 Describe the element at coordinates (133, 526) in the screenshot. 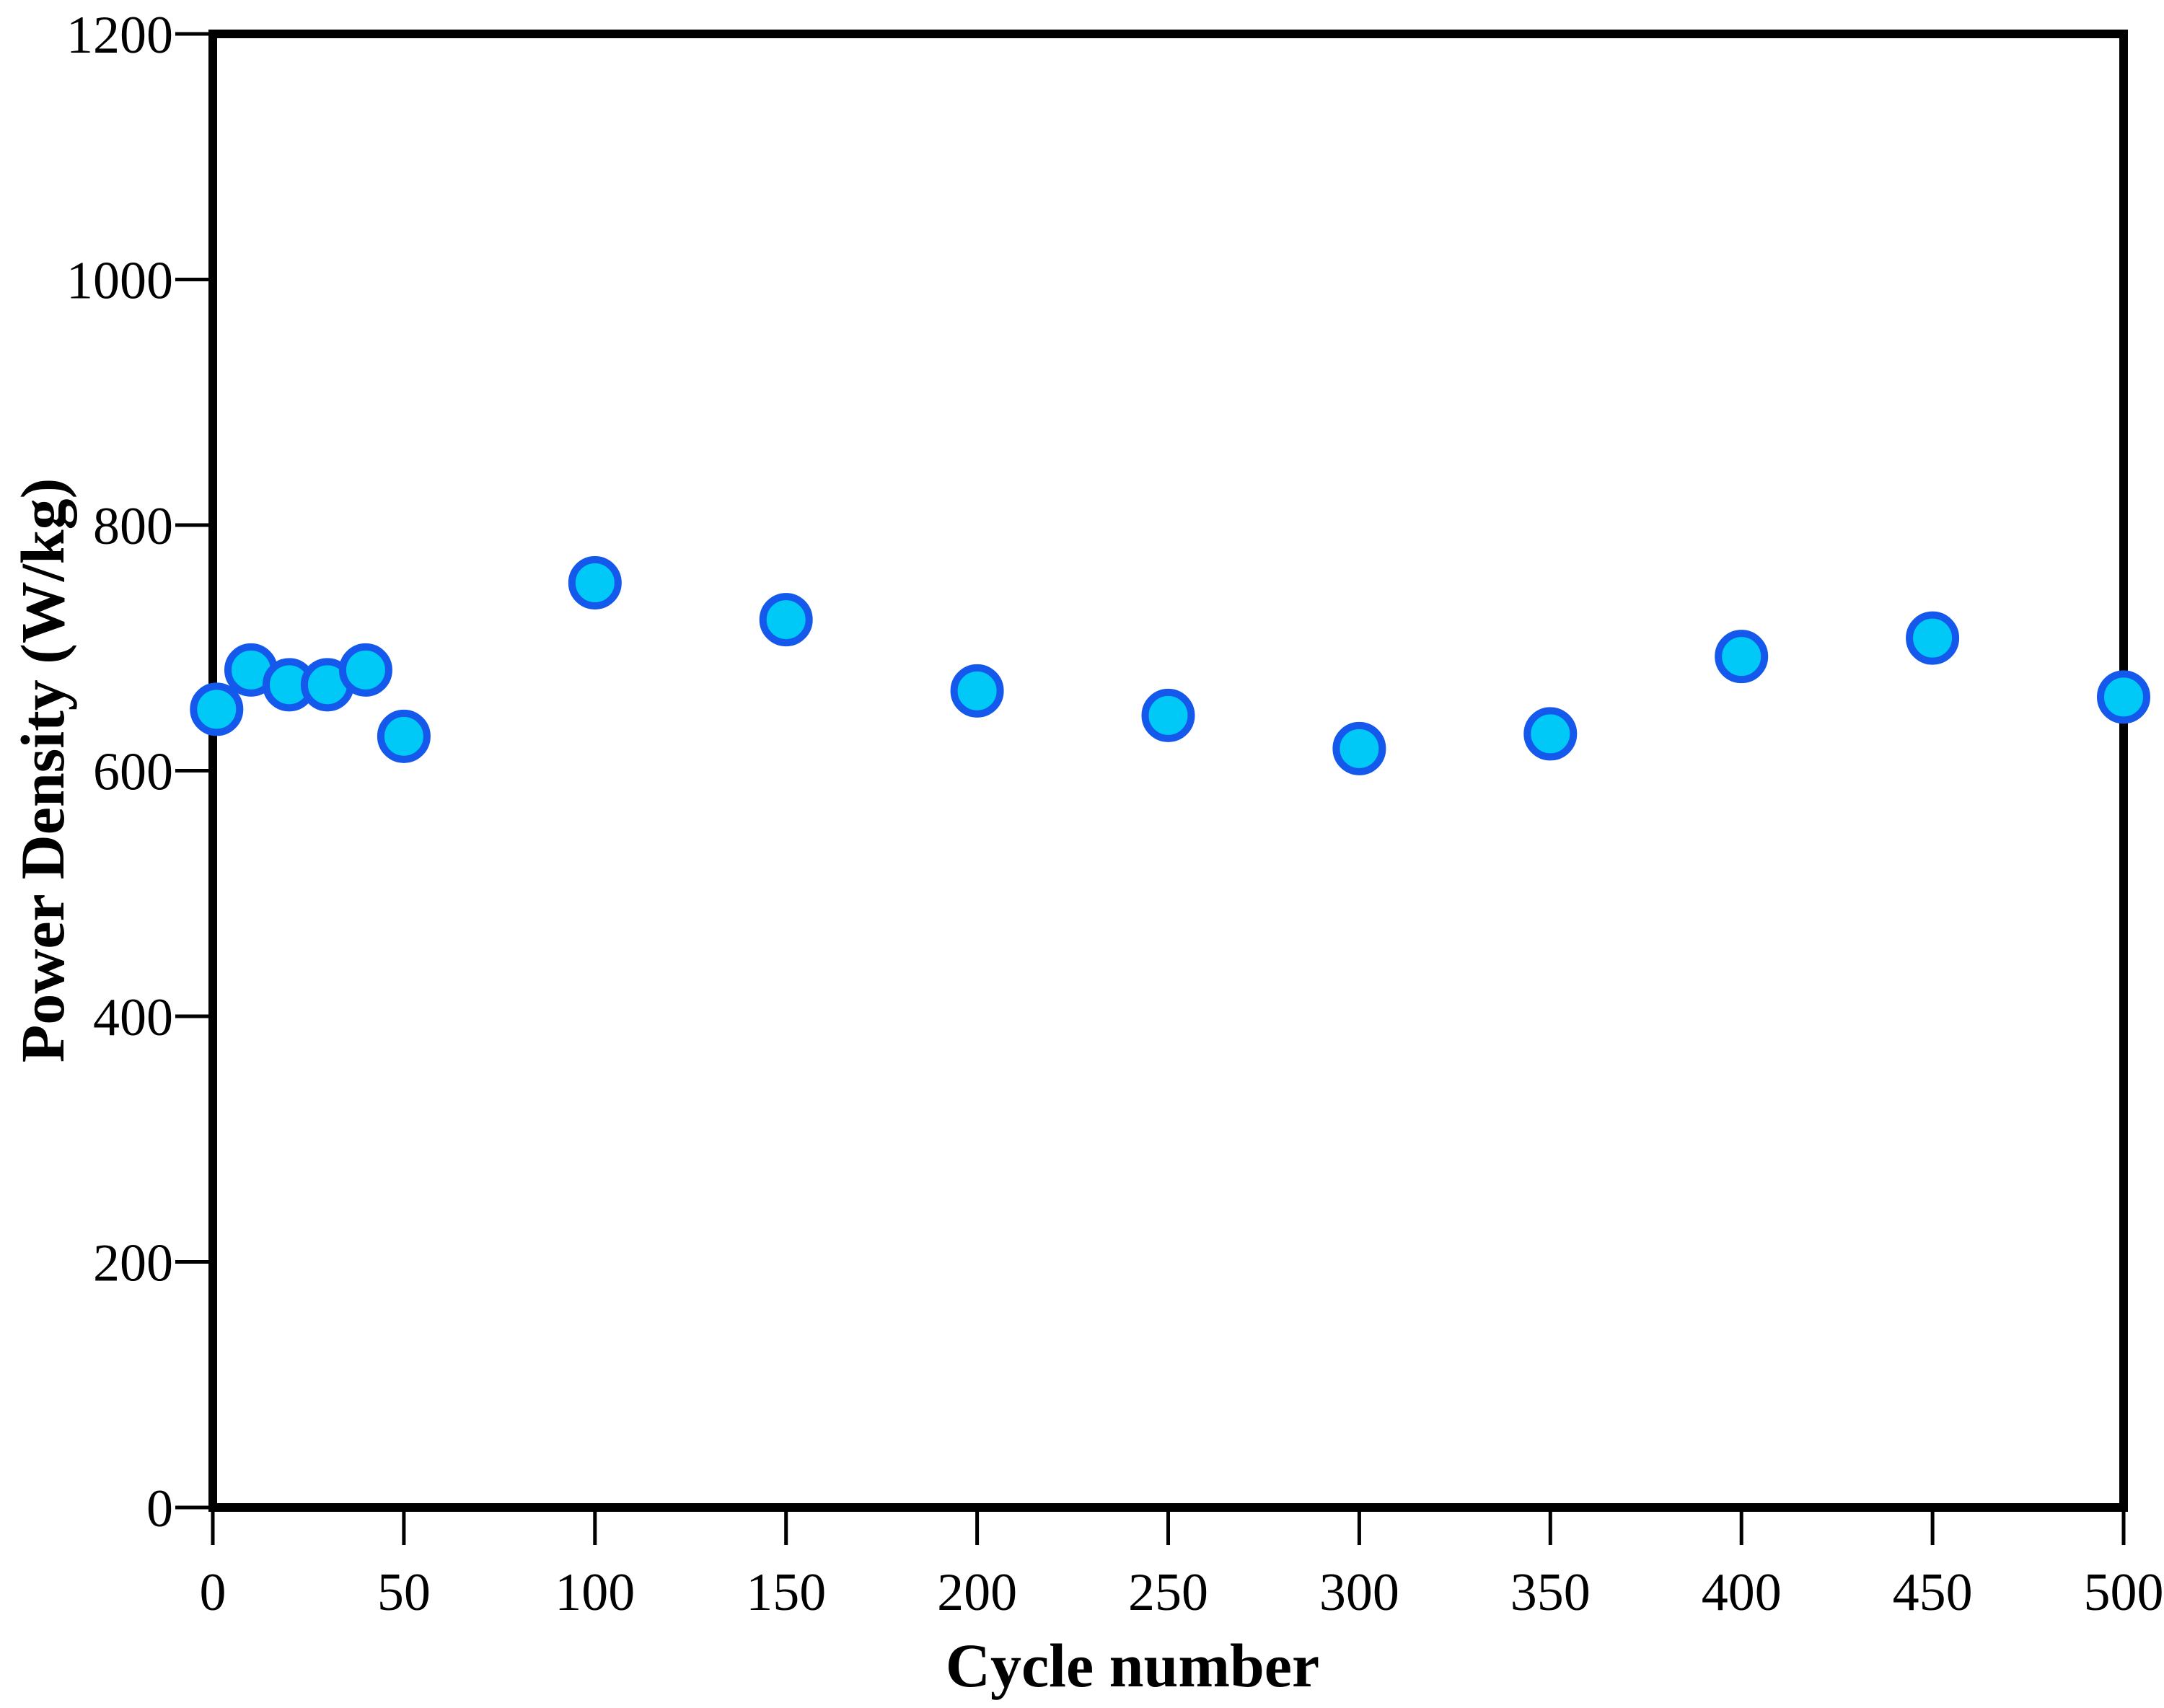

I see `y-tick-label: 800` at that location.